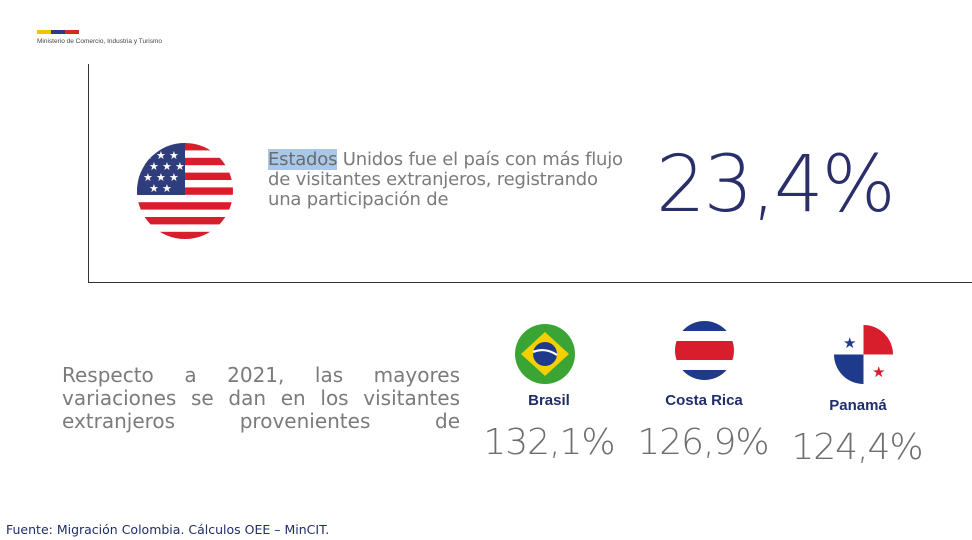 This screenshot has width=972, height=540. What do you see at coordinates (549, 400) in the screenshot?
I see `country-name-brasil: Brasil` at bounding box center [549, 400].